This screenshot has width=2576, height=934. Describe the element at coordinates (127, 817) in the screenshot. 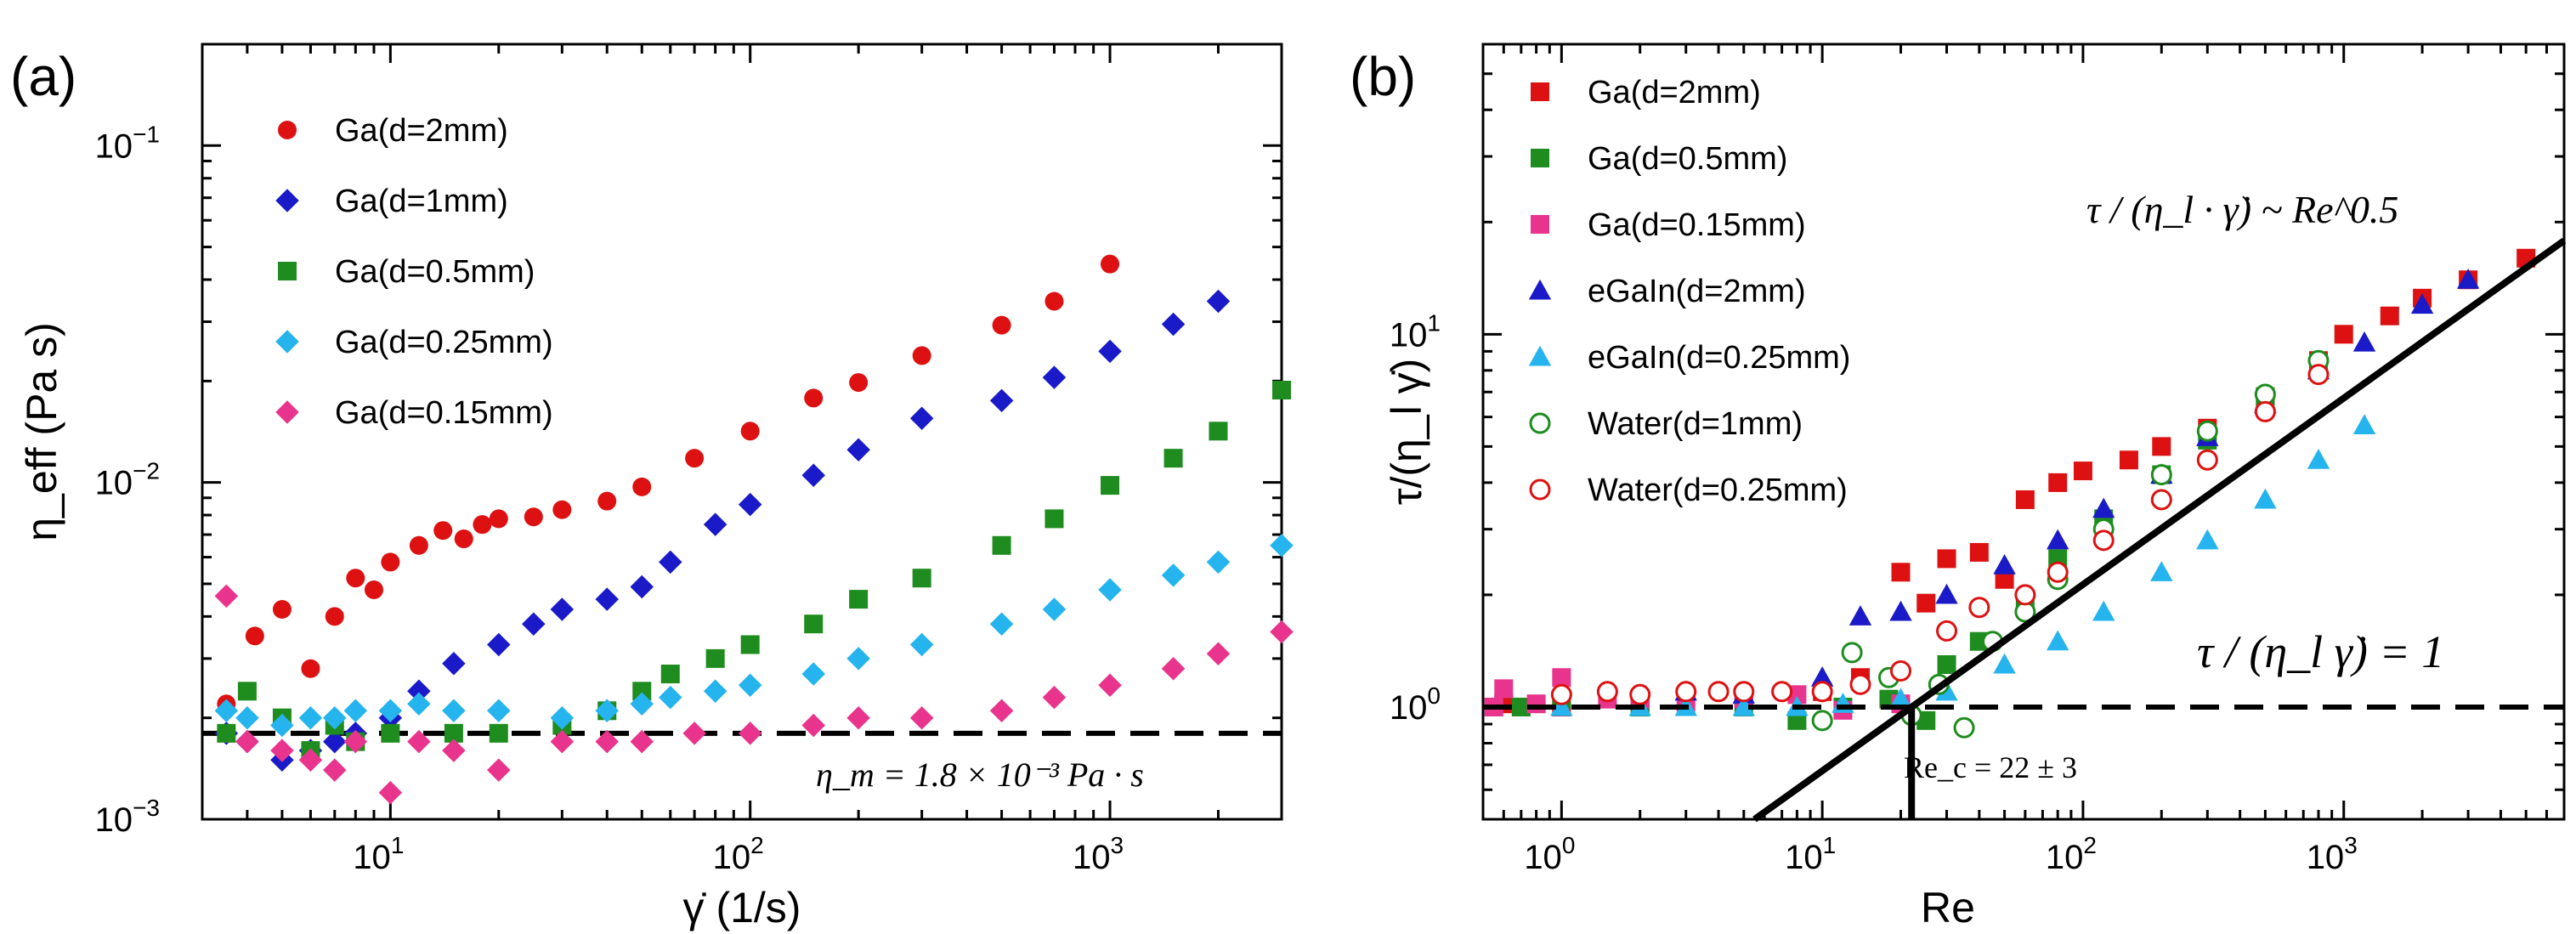

I see `panel-a-y-tick-label: 10−3` at that location.